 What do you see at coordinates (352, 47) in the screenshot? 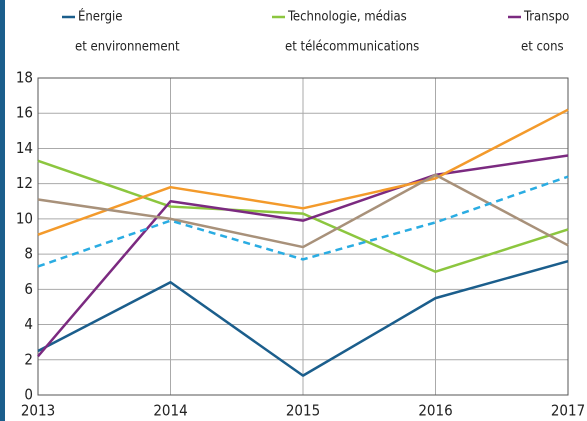
I see `legend-label: et télécommunications` at bounding box center [352, 47].